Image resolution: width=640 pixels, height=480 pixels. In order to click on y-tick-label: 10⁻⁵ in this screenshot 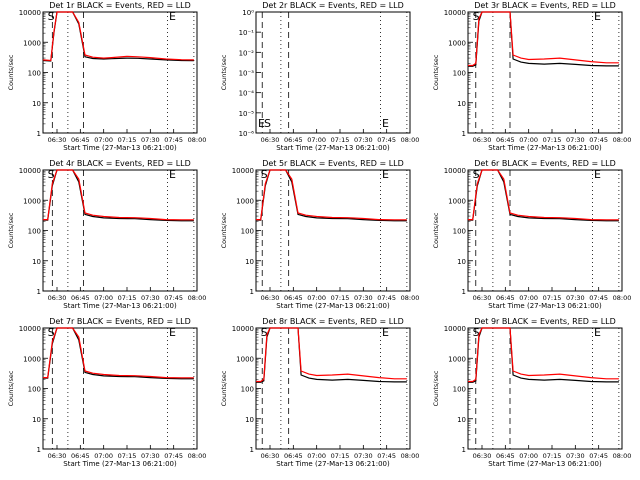, I will do `click(247, 114)`.